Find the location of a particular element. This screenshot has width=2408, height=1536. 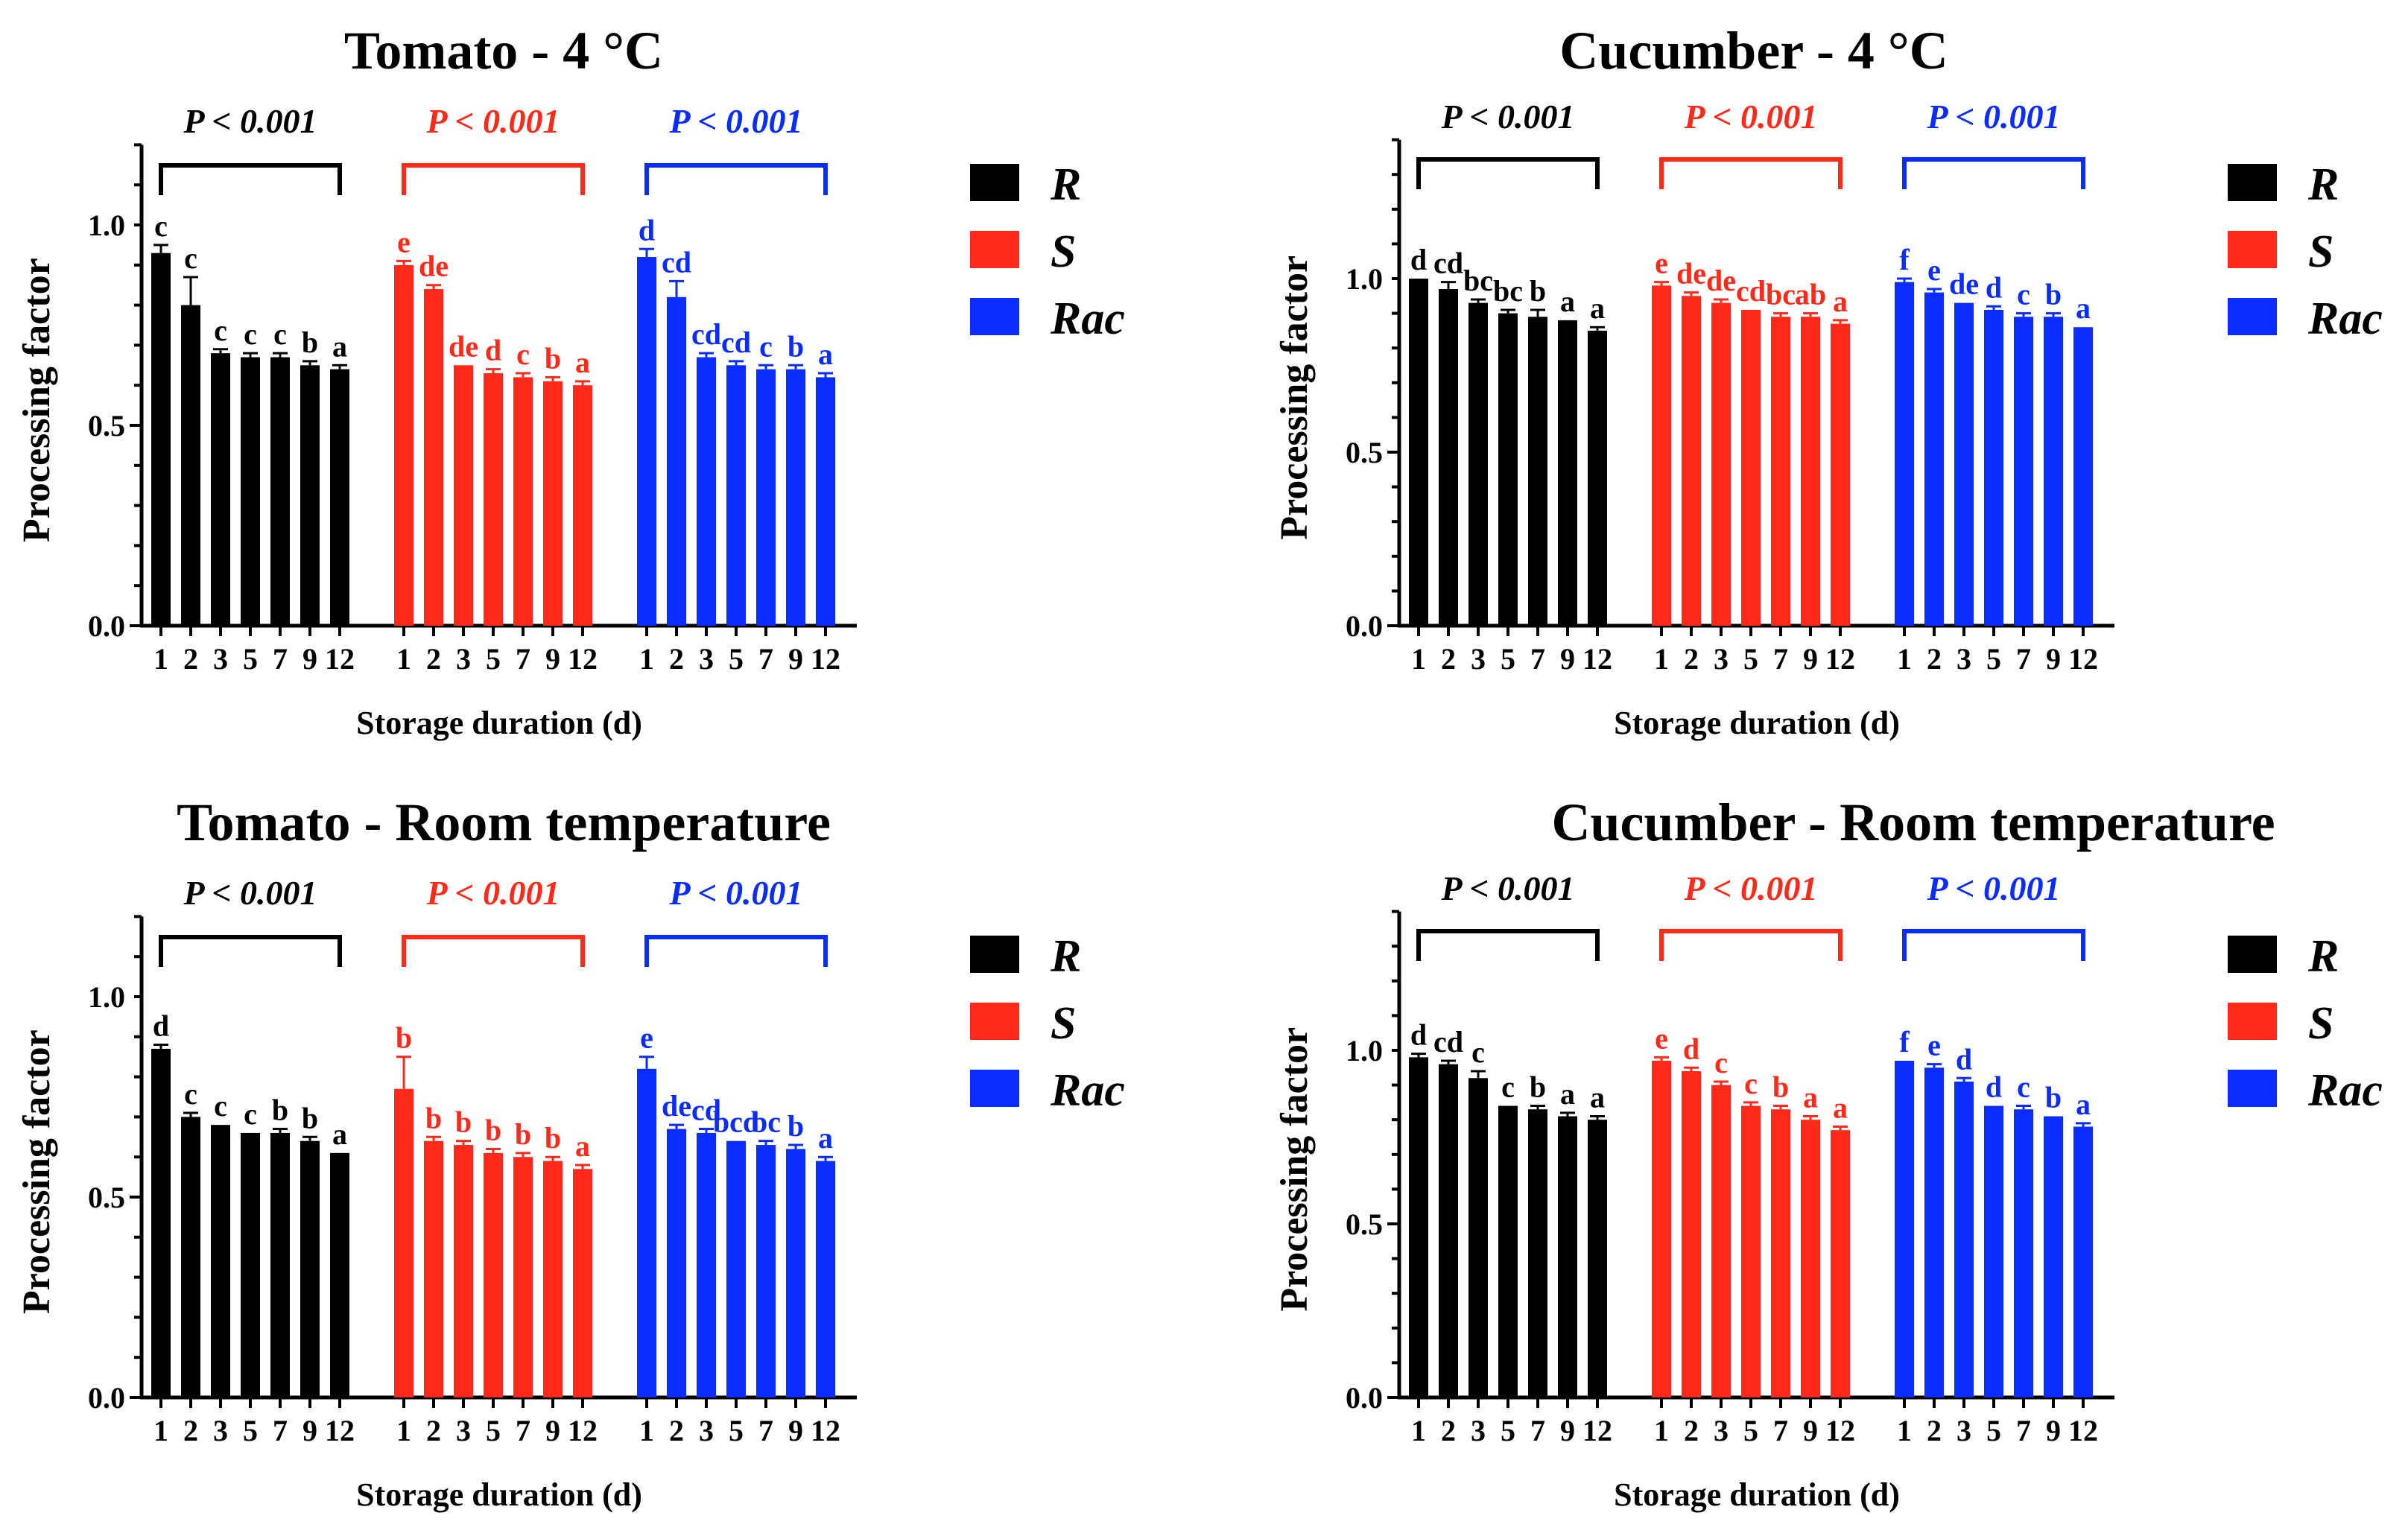

significance-letter: ab is located at coordinates (1810, 295).